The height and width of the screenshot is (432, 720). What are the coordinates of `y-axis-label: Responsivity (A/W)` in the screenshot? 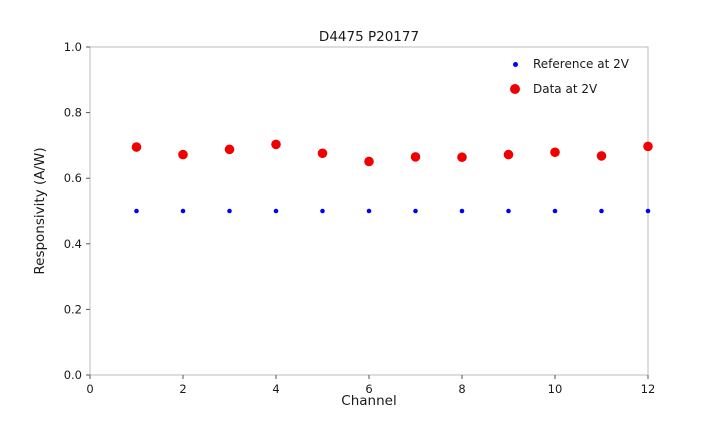 It's located at (40, 211).